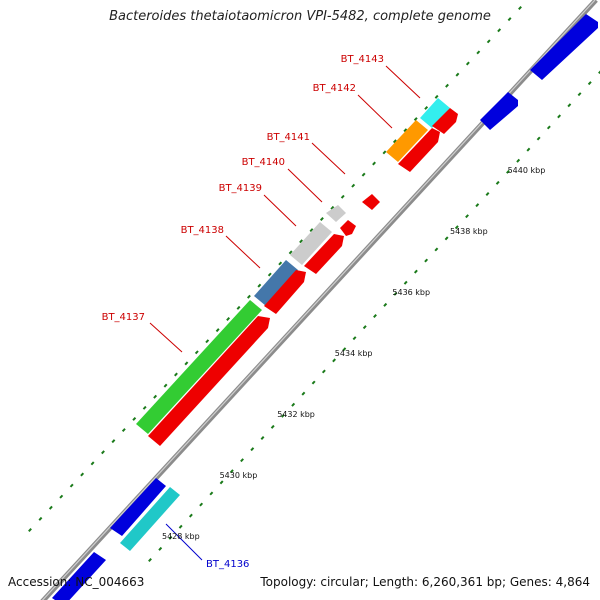 Image resolution: width=600 pixels, height=600 pixels. What do you see at coordinates (263, 162) in the screenshot?
I see `gene-label-bt-4140: BT_4140` at bounding box center [263, 162].